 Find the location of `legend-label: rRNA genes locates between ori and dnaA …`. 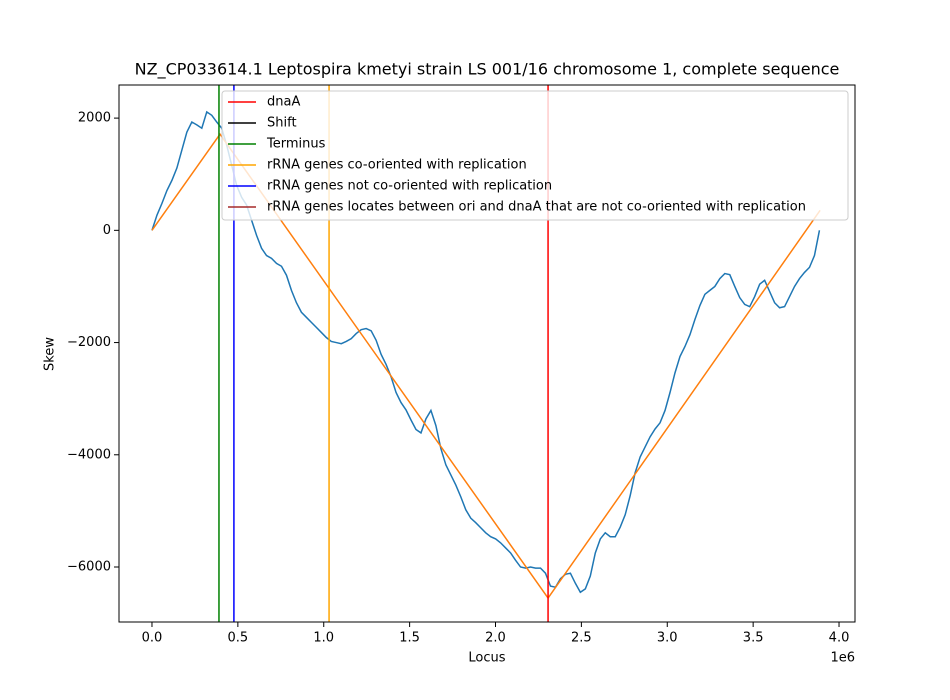

legend-label: rRNA genes locates between ori and dnaA … is located at coordinates (536, 207).